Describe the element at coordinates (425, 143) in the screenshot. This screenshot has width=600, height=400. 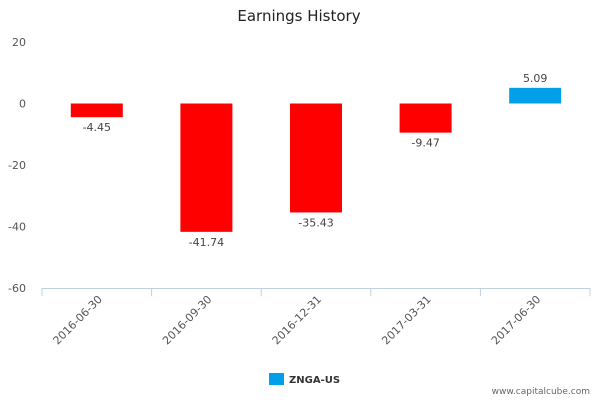
I see `data-label: -9.47` at that location.